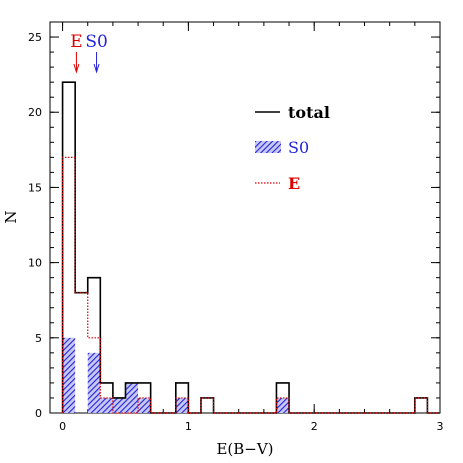  I want to click on legend-e-label: E, so click(294, 183).